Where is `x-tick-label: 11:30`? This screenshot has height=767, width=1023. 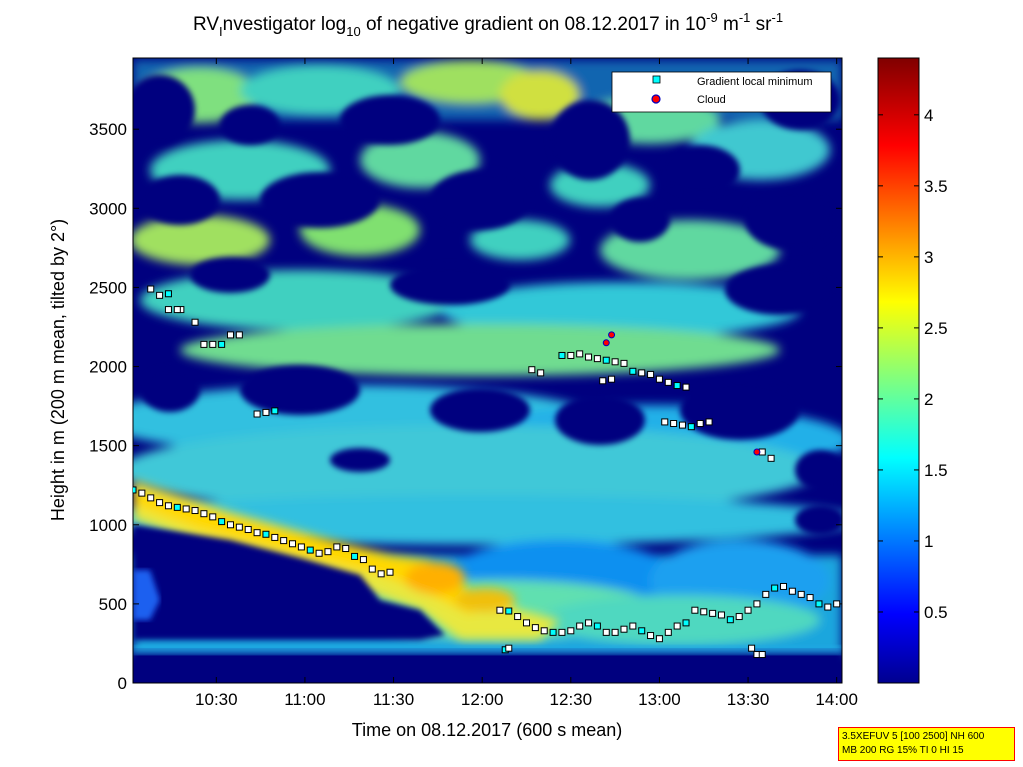
x-tick-label: 11:30 is located at coordinates (393, 699).